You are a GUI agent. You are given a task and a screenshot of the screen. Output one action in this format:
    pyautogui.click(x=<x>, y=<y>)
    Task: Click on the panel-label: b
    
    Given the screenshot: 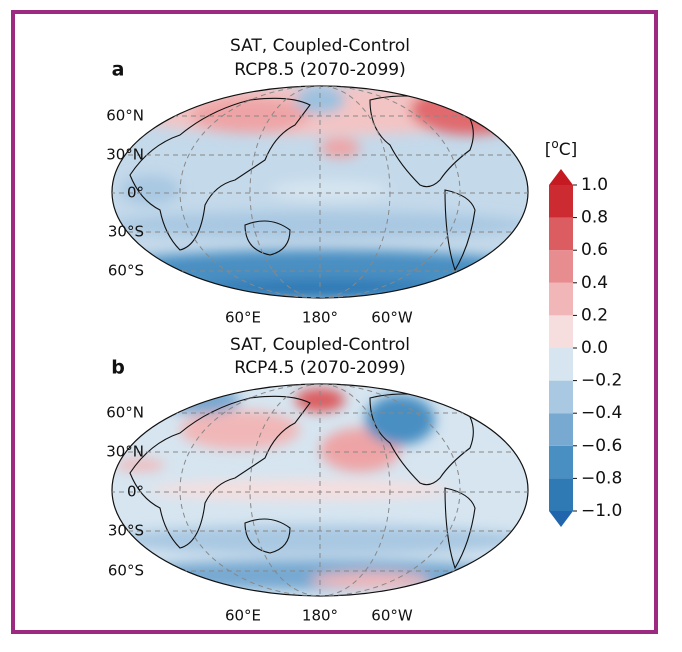 What is the action you would take?
    pyautogui.click(x=118, y=368)
    